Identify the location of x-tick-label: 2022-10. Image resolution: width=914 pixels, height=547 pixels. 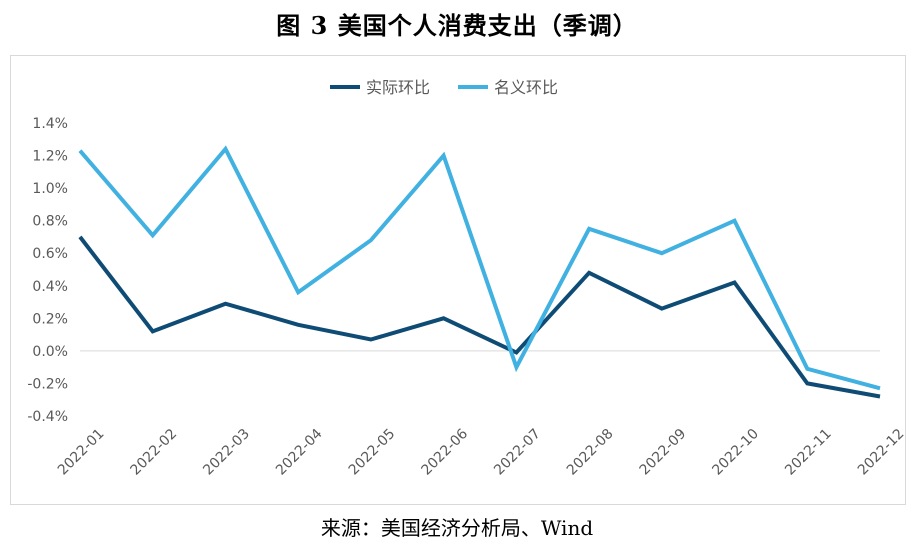
(735, 452).